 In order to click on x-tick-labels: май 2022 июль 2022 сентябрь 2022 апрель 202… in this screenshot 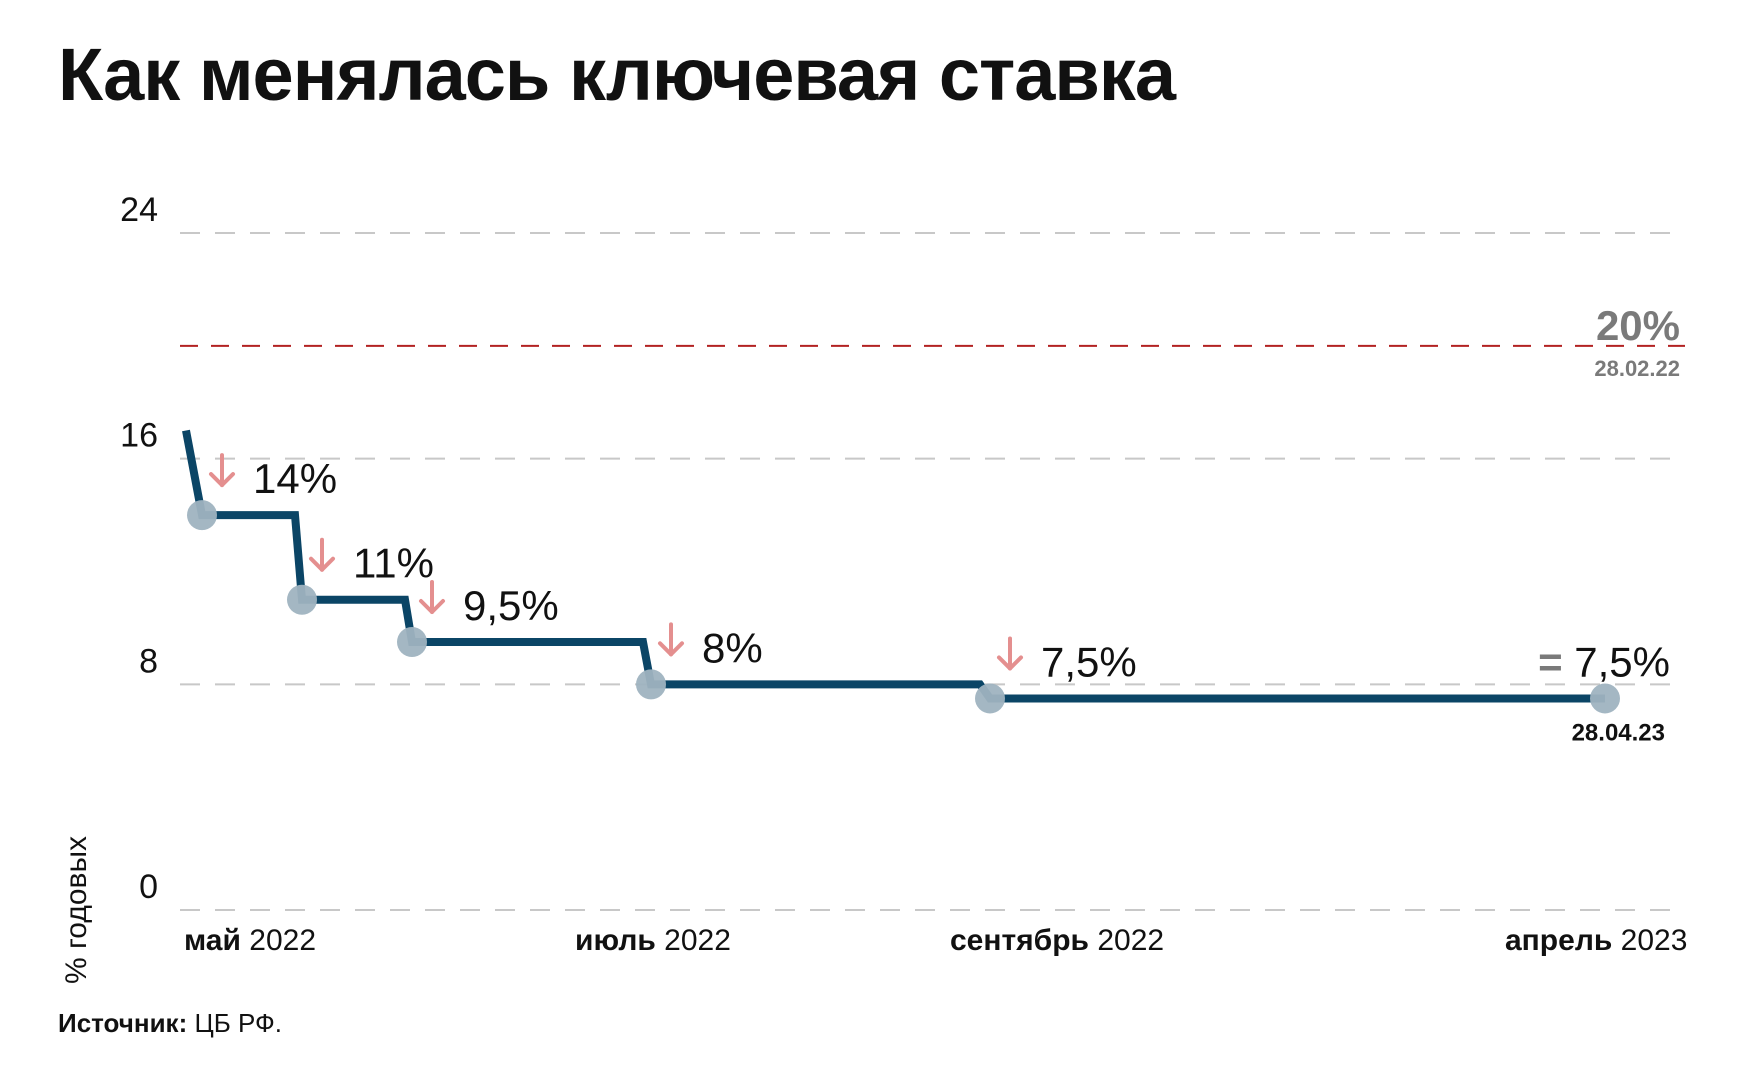, I will do `click(935, 940)`.